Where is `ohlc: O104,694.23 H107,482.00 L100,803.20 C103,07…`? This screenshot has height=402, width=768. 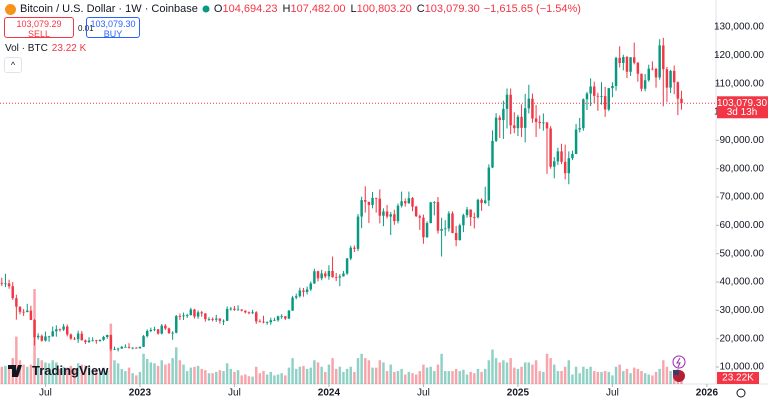
ohlc: O104,694.23 H107,482.00 L100,803.20 C103,07… is located at coordinates (347, 9).